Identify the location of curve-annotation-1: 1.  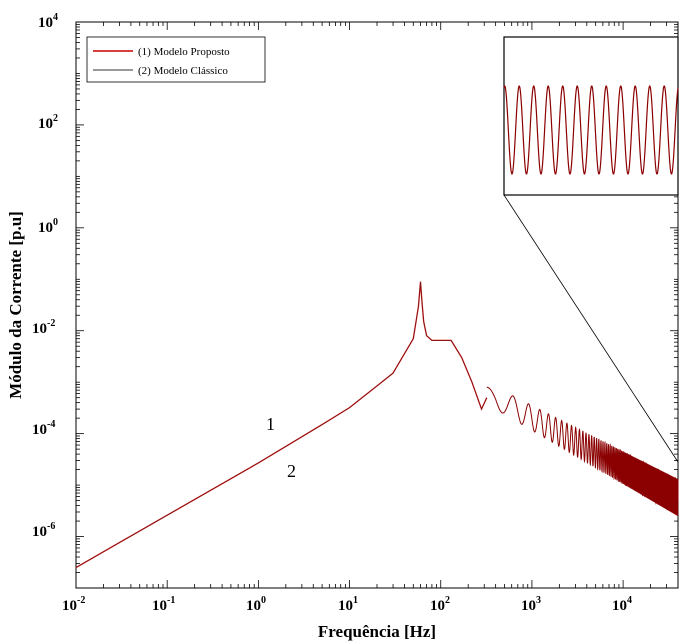
(270, 424).